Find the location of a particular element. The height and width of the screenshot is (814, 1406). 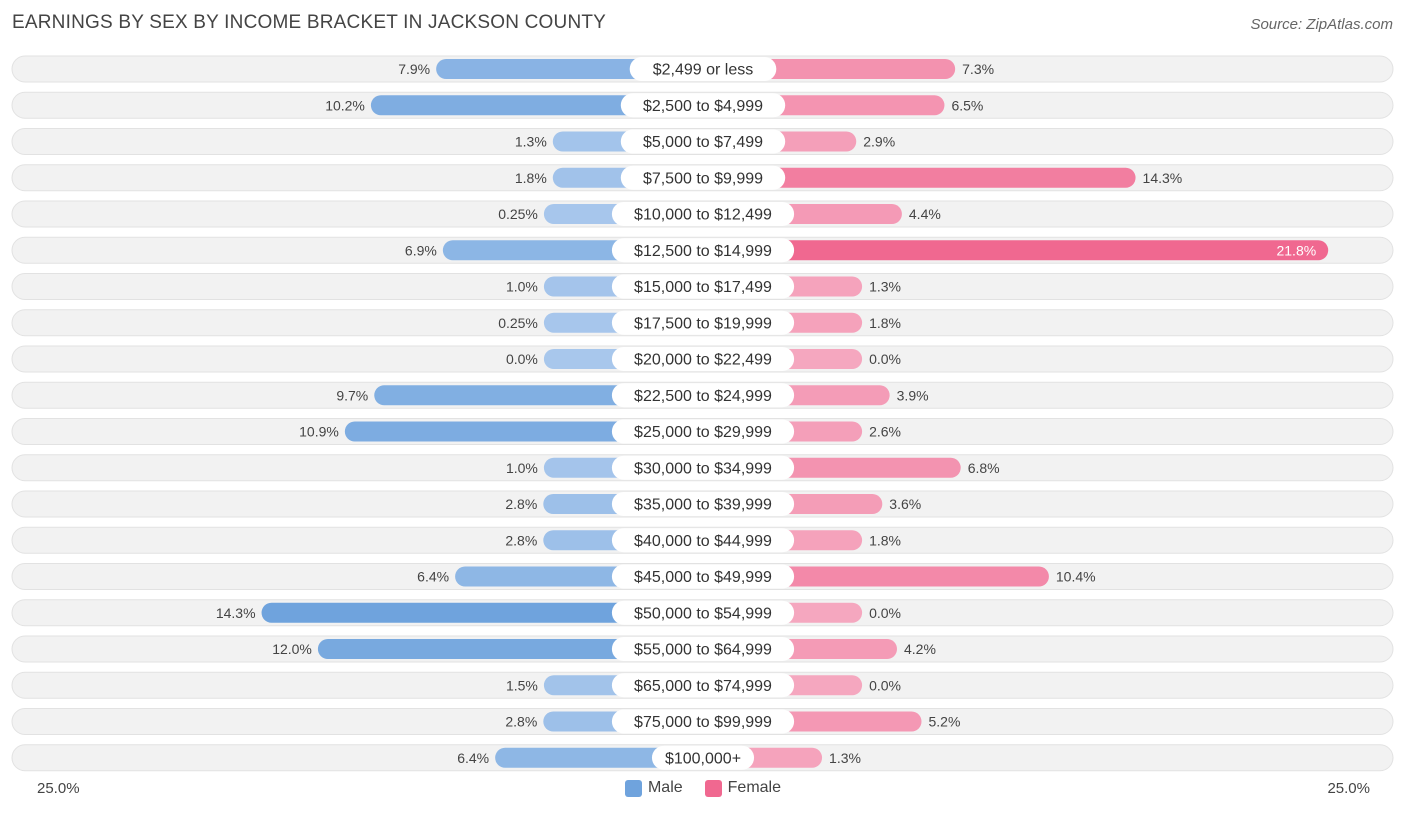

category-label: $17,500 to $19,999 is located at coordinates (703, 323).